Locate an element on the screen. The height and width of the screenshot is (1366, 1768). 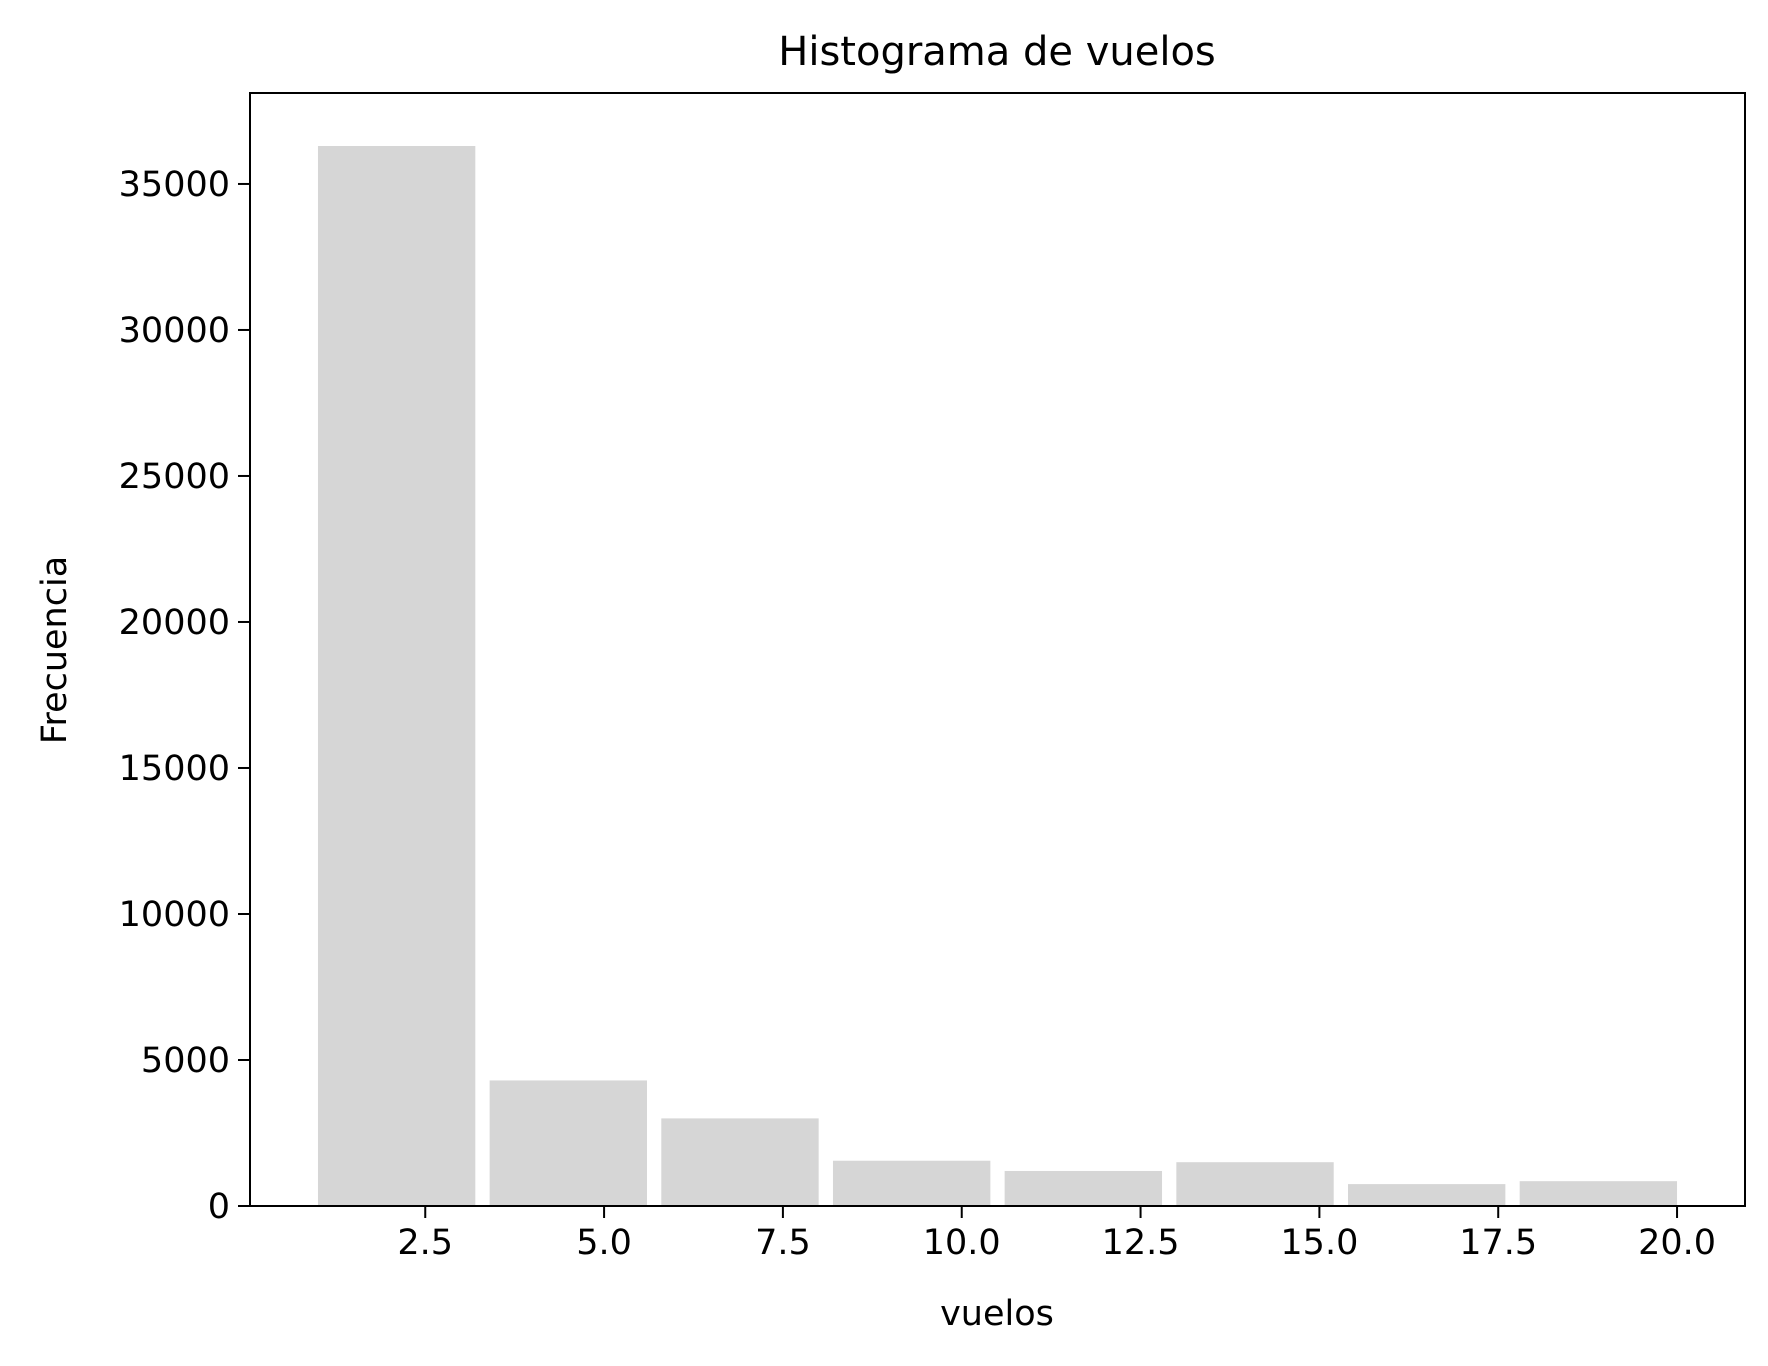
x-tick-label: 12.5 is located at coordinates (1141, 1243).